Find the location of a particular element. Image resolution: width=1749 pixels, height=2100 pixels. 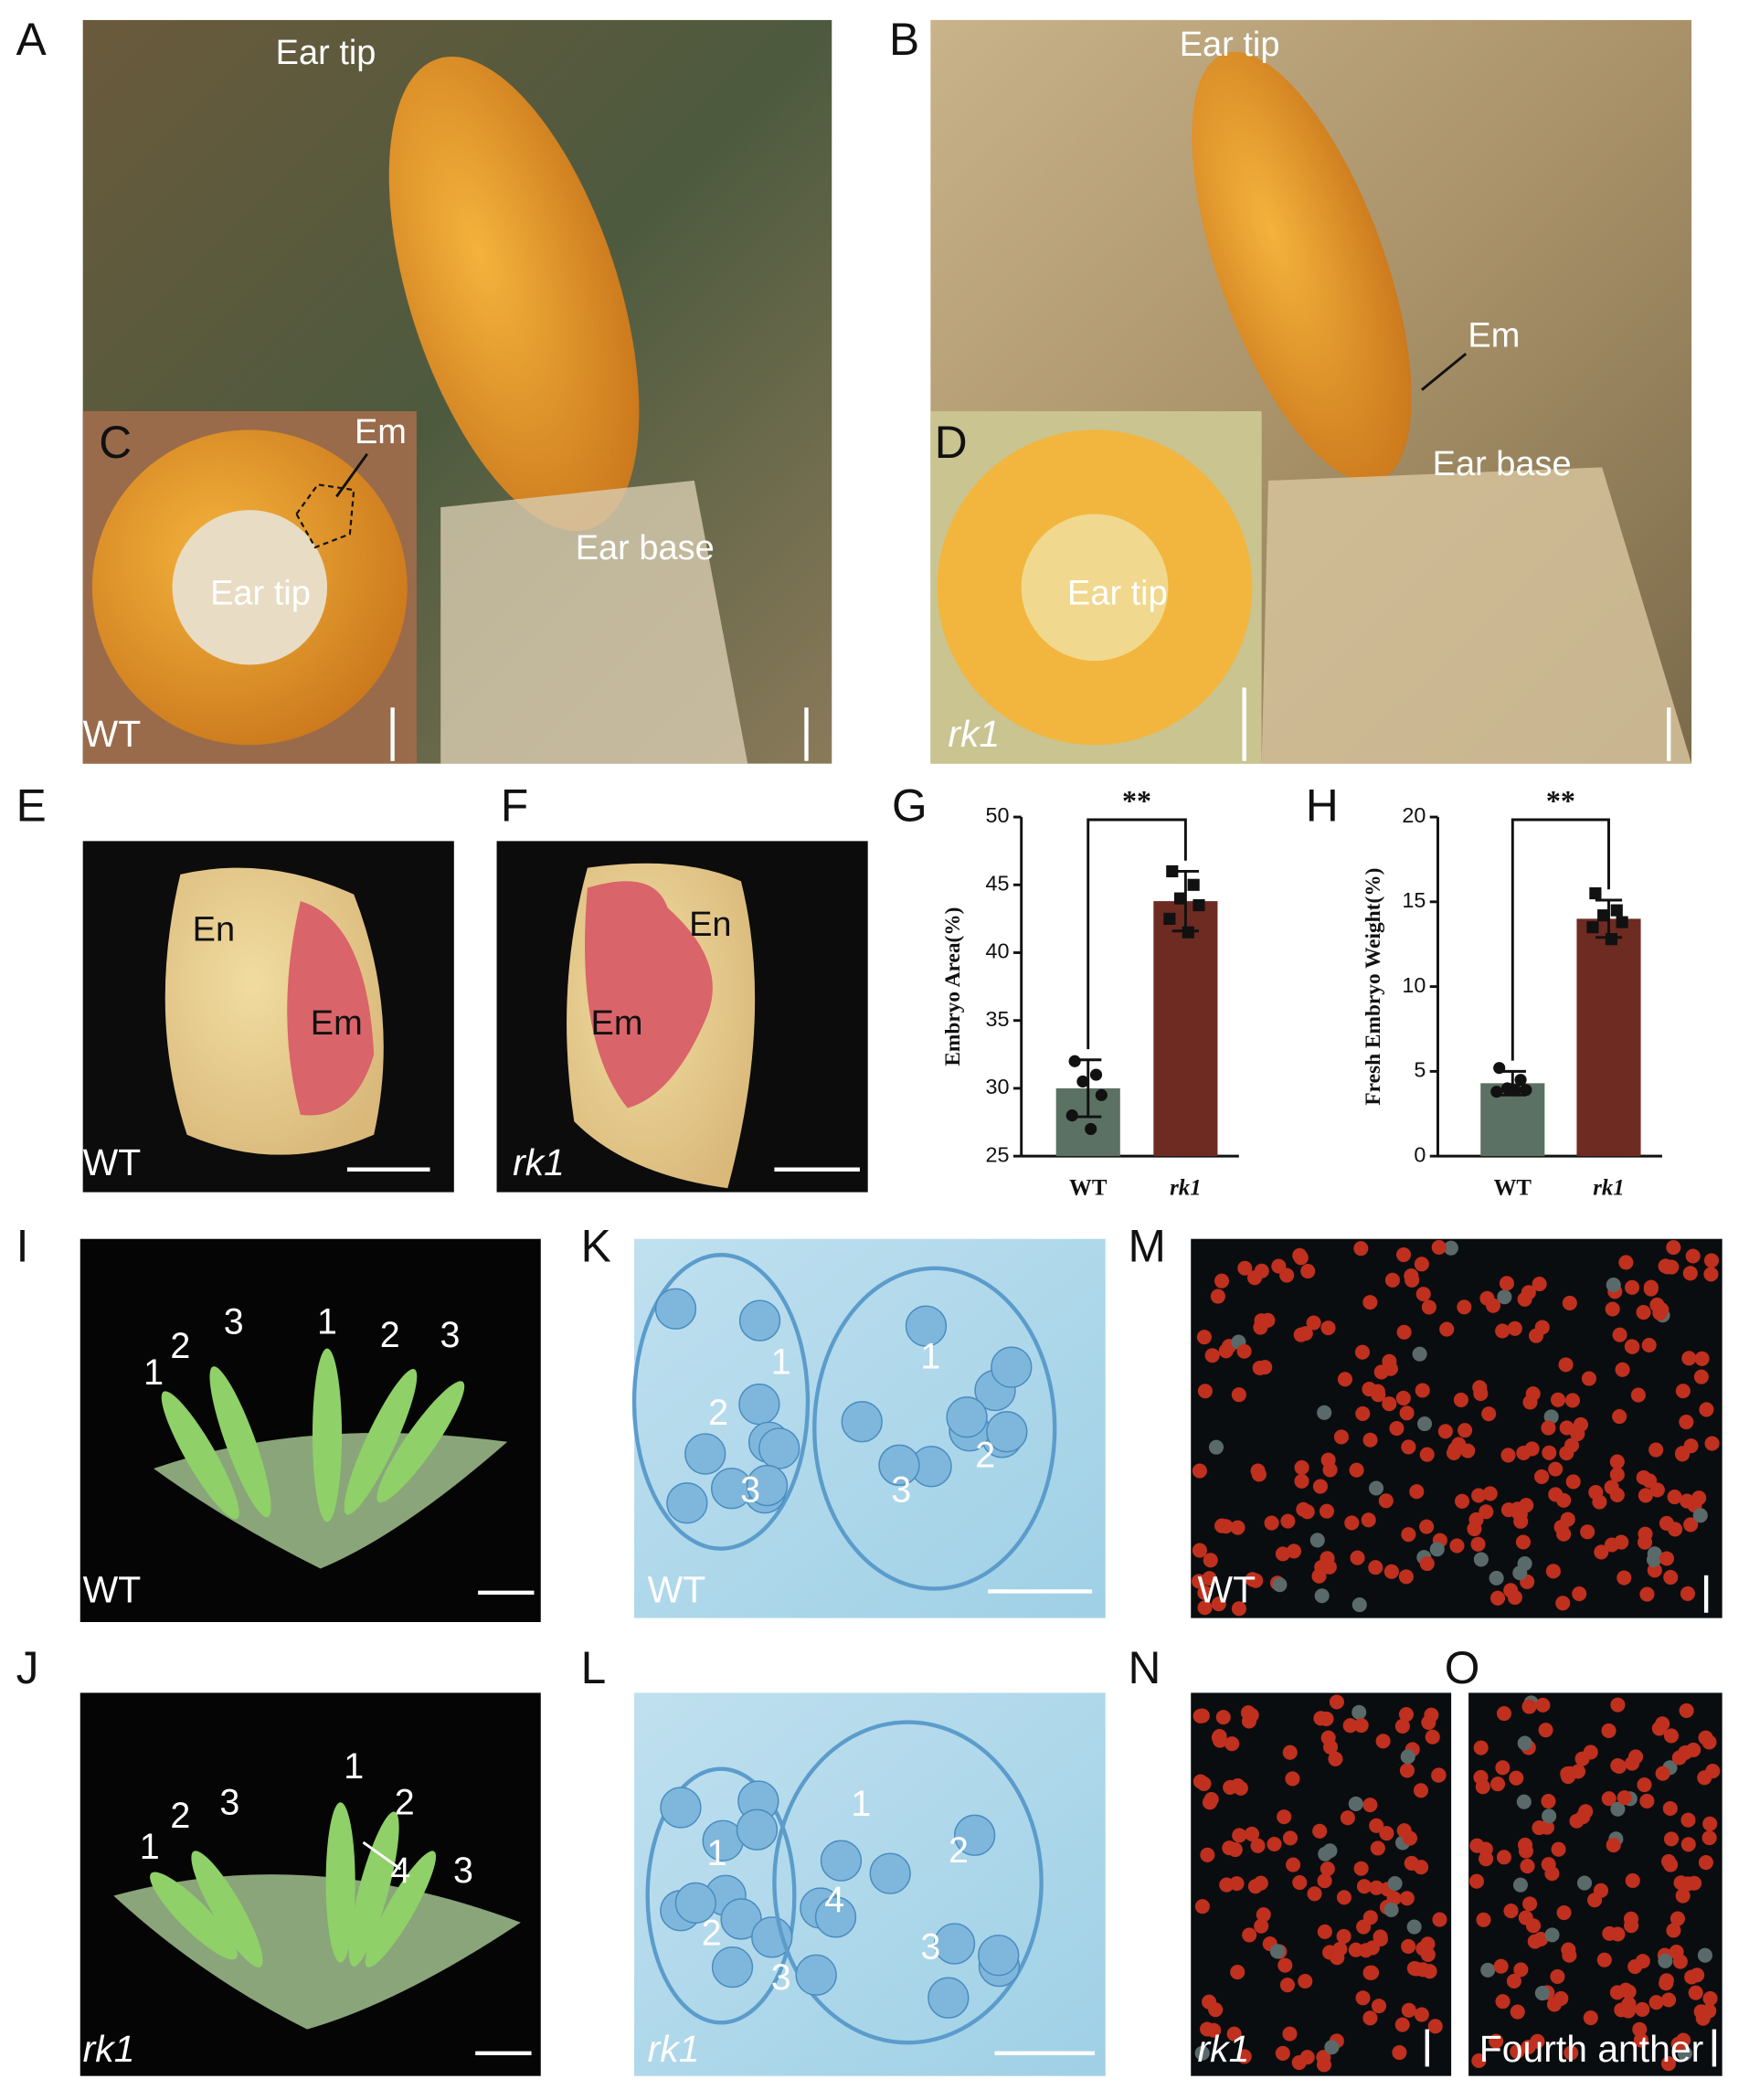

arrow is located at coordinates (382, 1855).